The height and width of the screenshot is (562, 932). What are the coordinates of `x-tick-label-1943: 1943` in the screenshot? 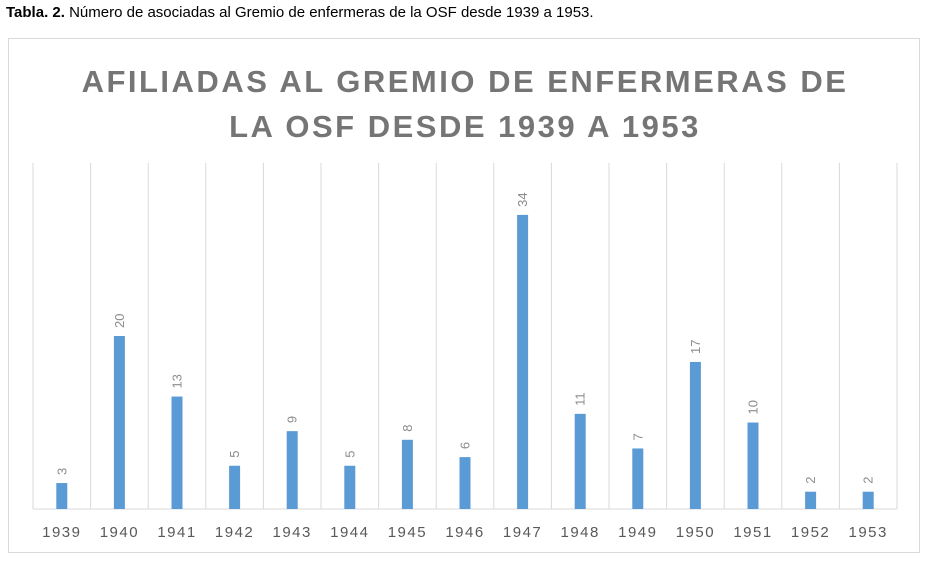 It's located at (292, 532).